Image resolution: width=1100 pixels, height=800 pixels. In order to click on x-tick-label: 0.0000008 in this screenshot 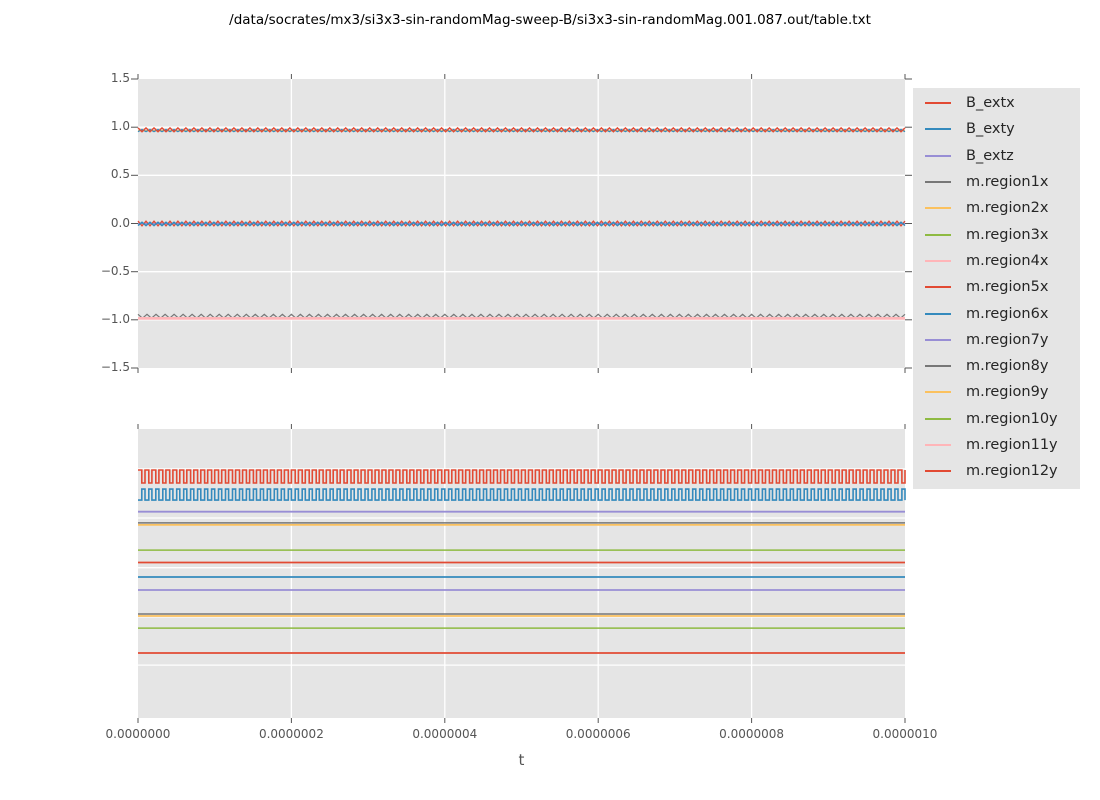, I will do `click(752, 734)`.